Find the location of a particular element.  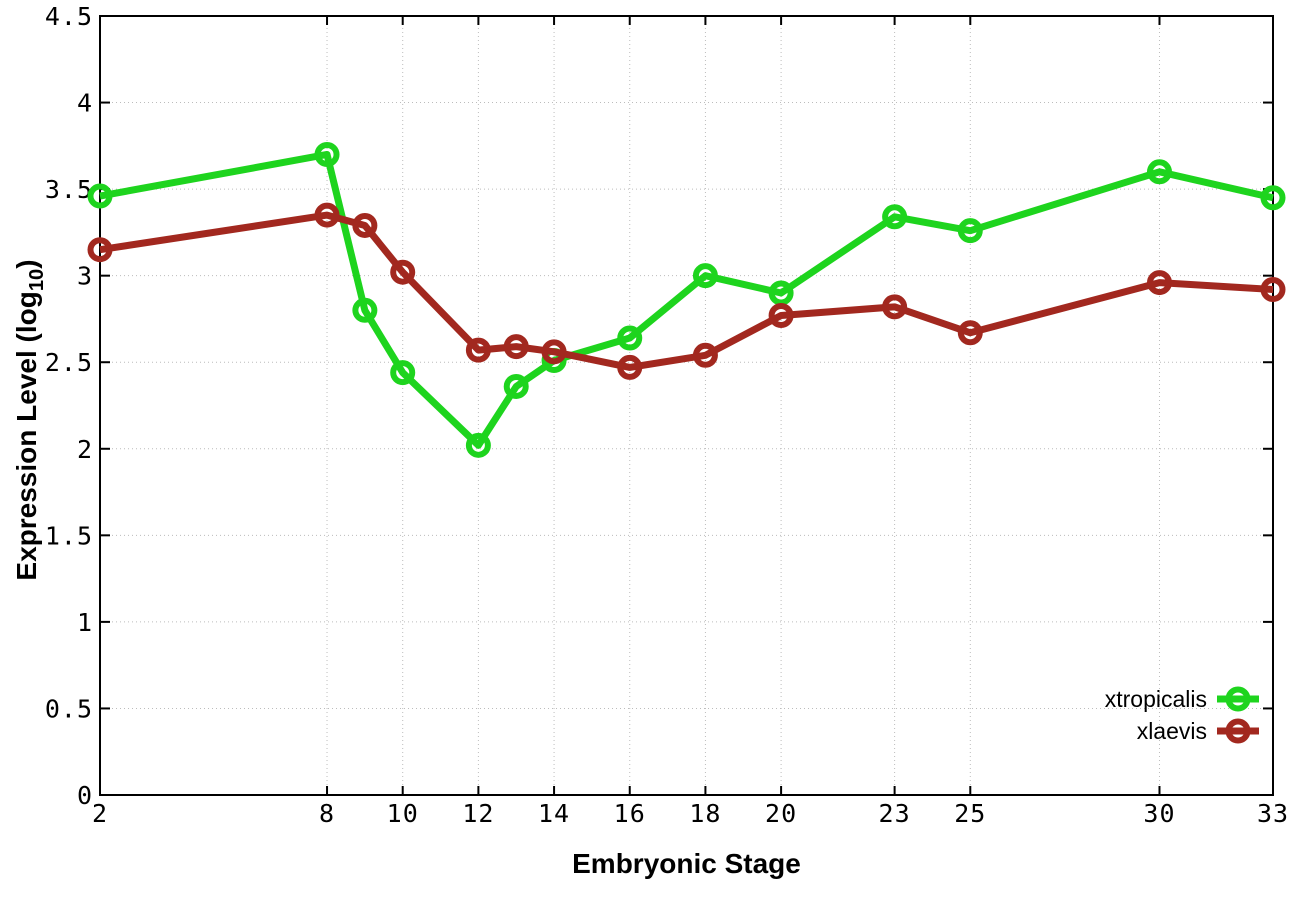

x-tick-label: 33 is located at coordinates (1273, 813).